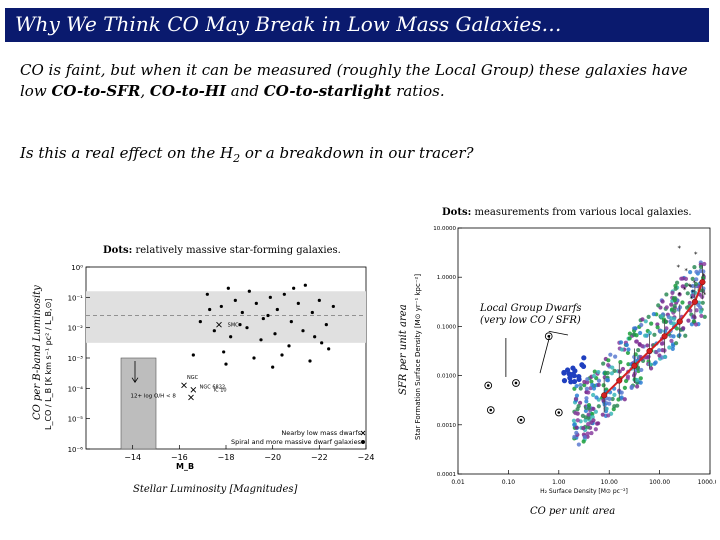 The height and width of the screenshot is (540, 720). Describe the element at coordinates (584, 491) in the screenshot. I see `x-axis-label: H₂ Surface Density [M⊙ pc⁻²]` at that location.